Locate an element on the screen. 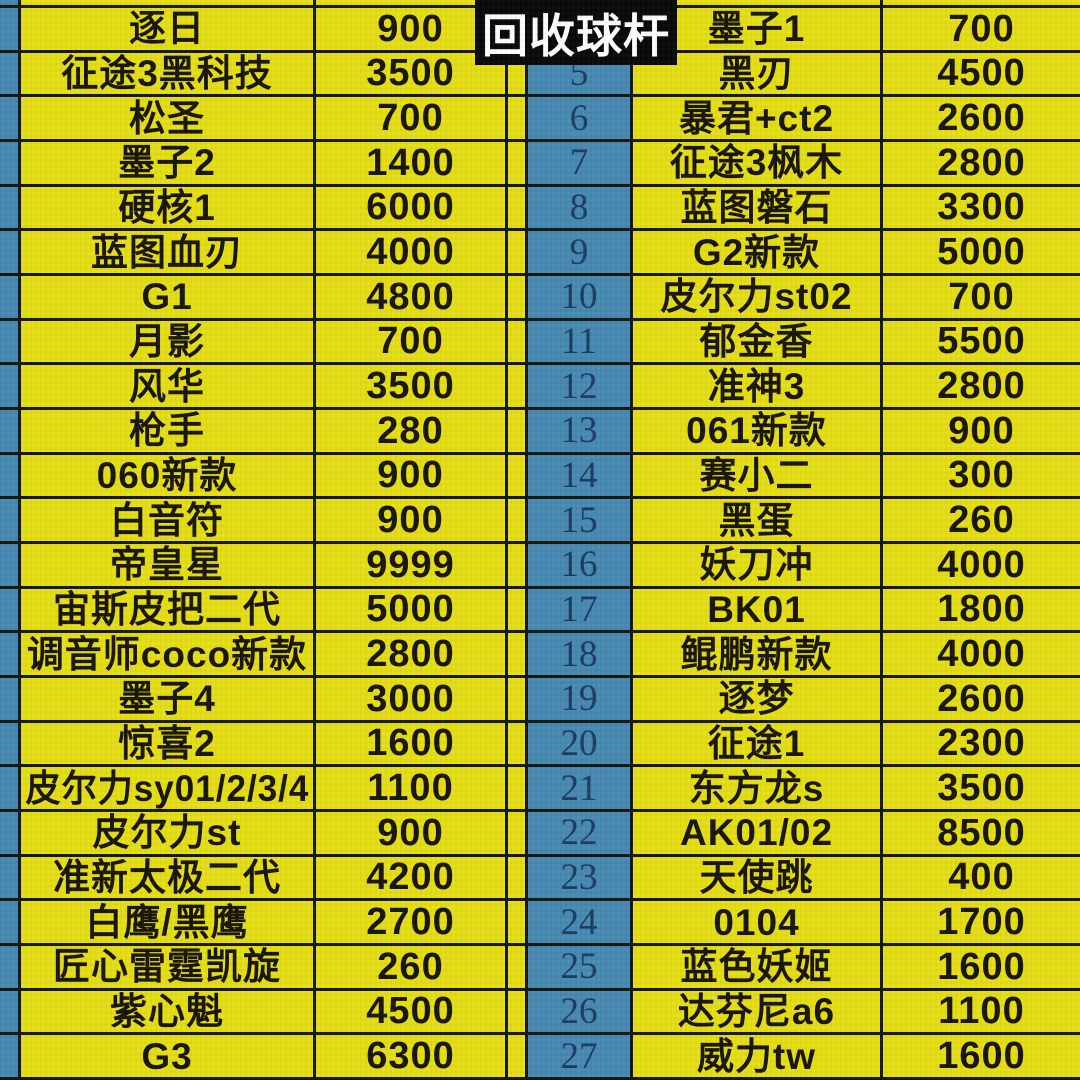  item-name-cell-right-text: 征途1 is located at coordinates (756, 743).